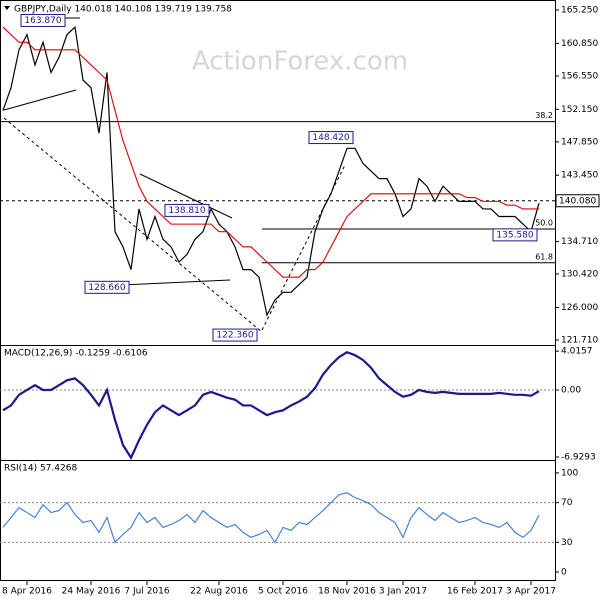 The width and height of the screenshot is (600, 600). What do you see at coordinates (578, 457) in the screenshot?
I see `y-tick-label: -6.9293` at bounding box center [578, 457].